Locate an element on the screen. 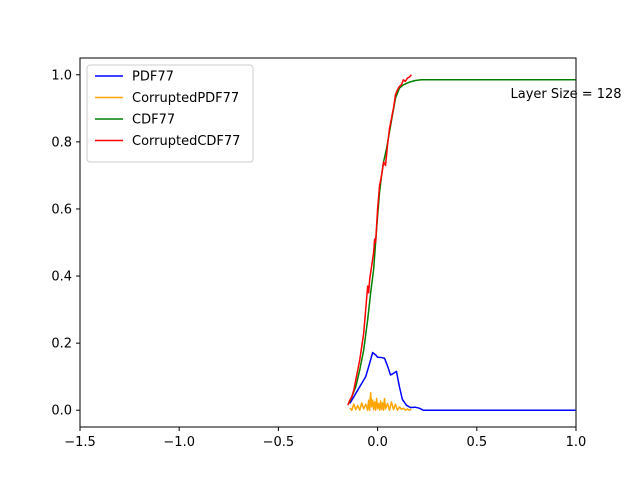  legend-box is located at coordinates (170, 113).